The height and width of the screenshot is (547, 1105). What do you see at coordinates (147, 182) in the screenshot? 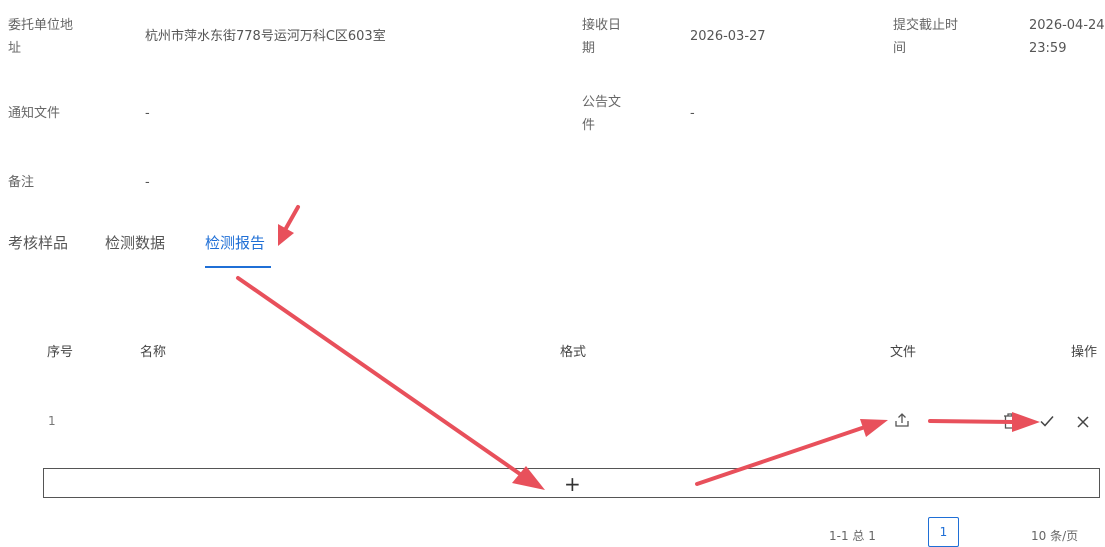
I see `remarks-value: -` at bounding box center [147, 182].